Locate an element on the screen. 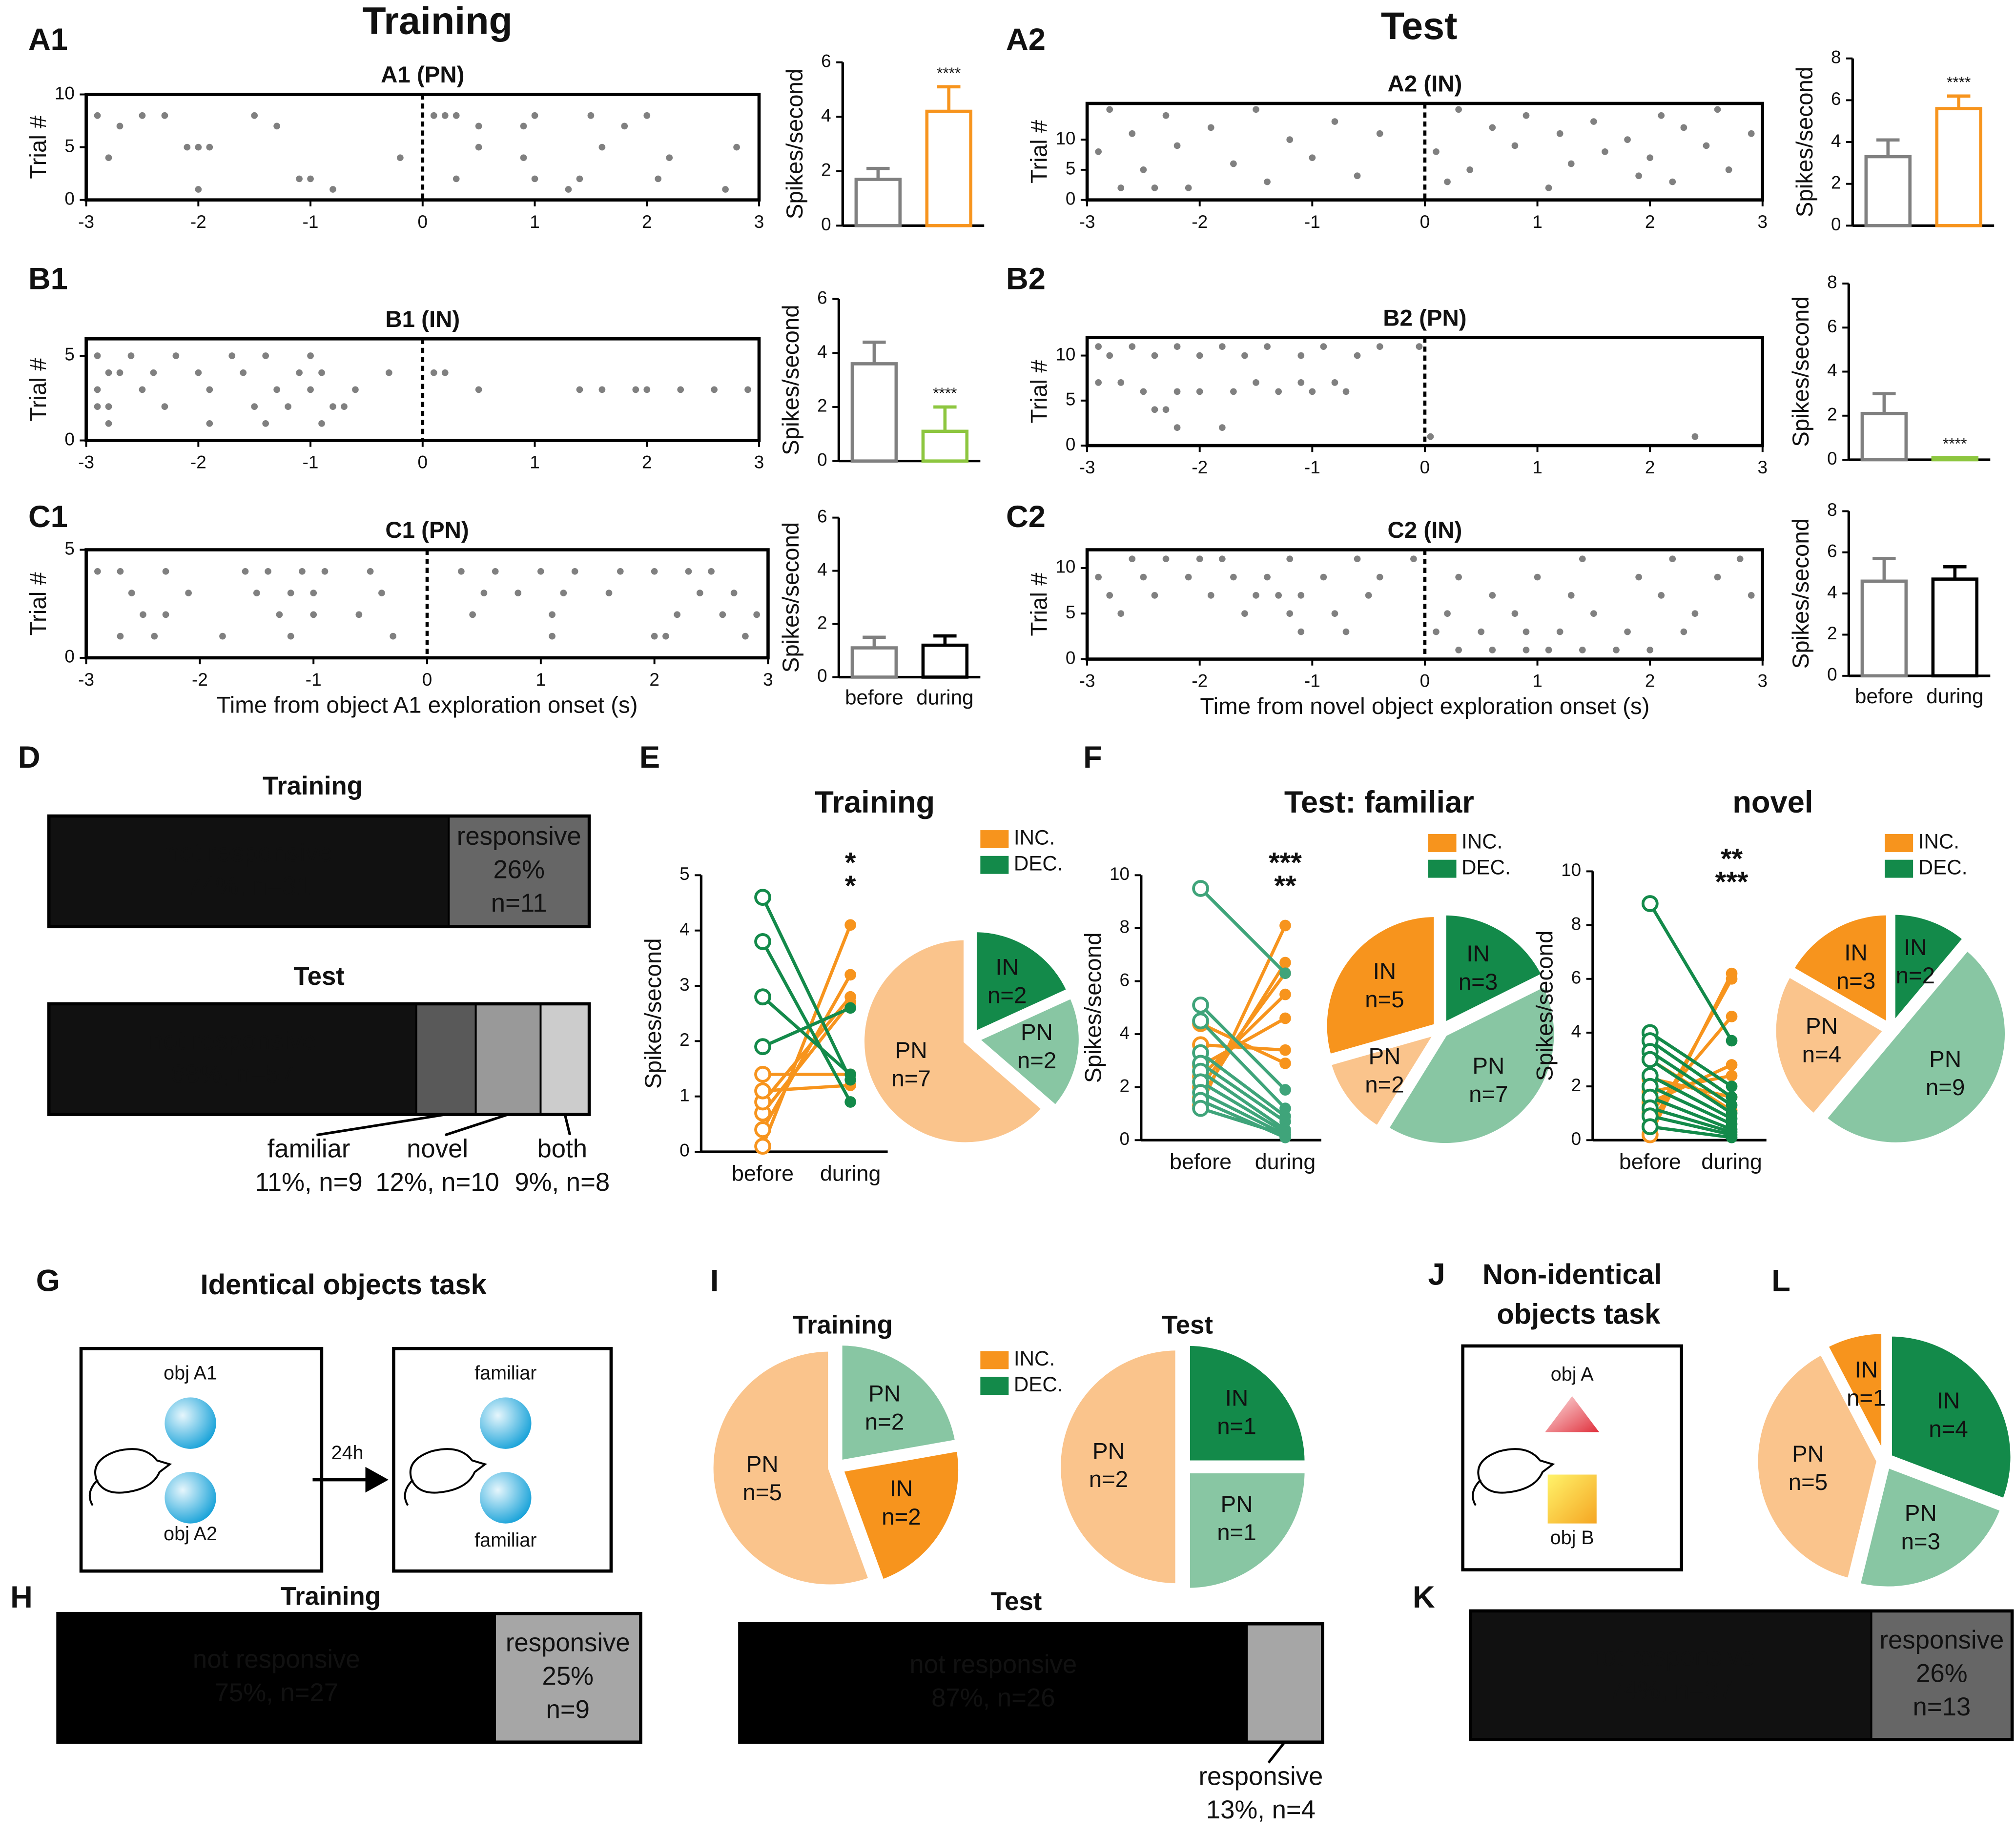 Image resolution: width=2016 pixels, height=1834 pixels. y-tick-label: 2 is located at coordinates (1832, 633).